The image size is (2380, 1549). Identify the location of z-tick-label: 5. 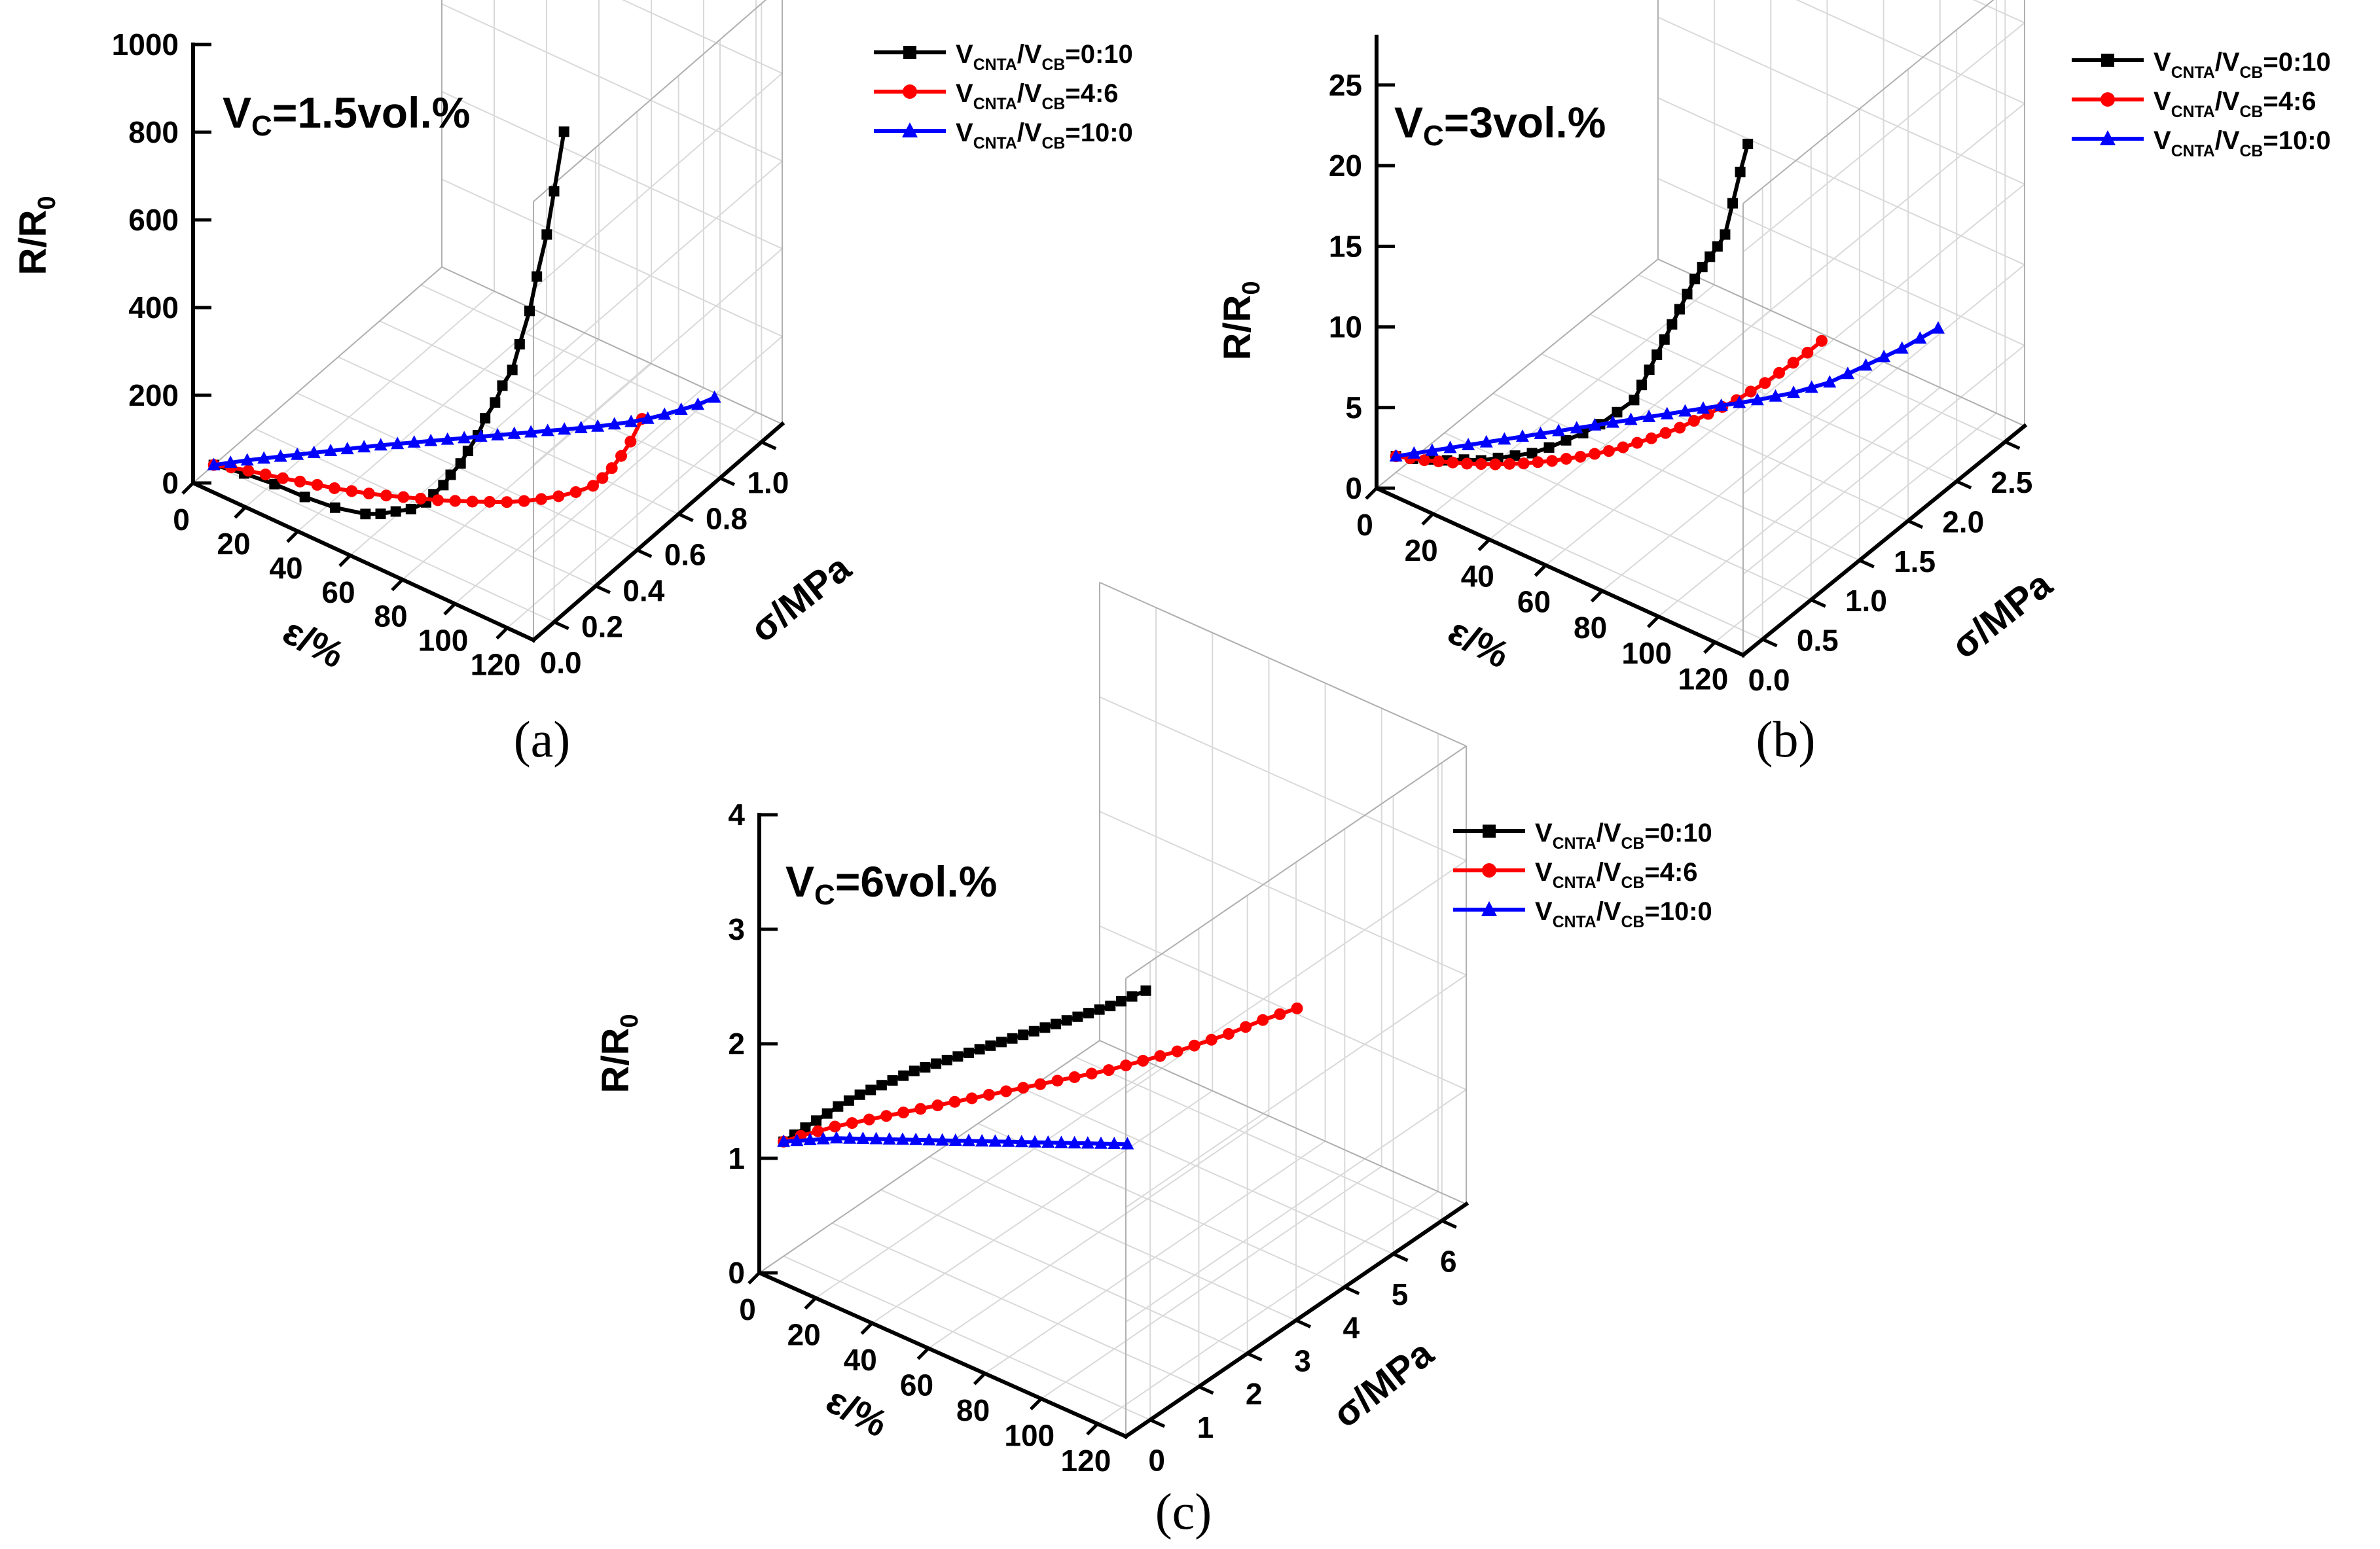
(1353, 408).